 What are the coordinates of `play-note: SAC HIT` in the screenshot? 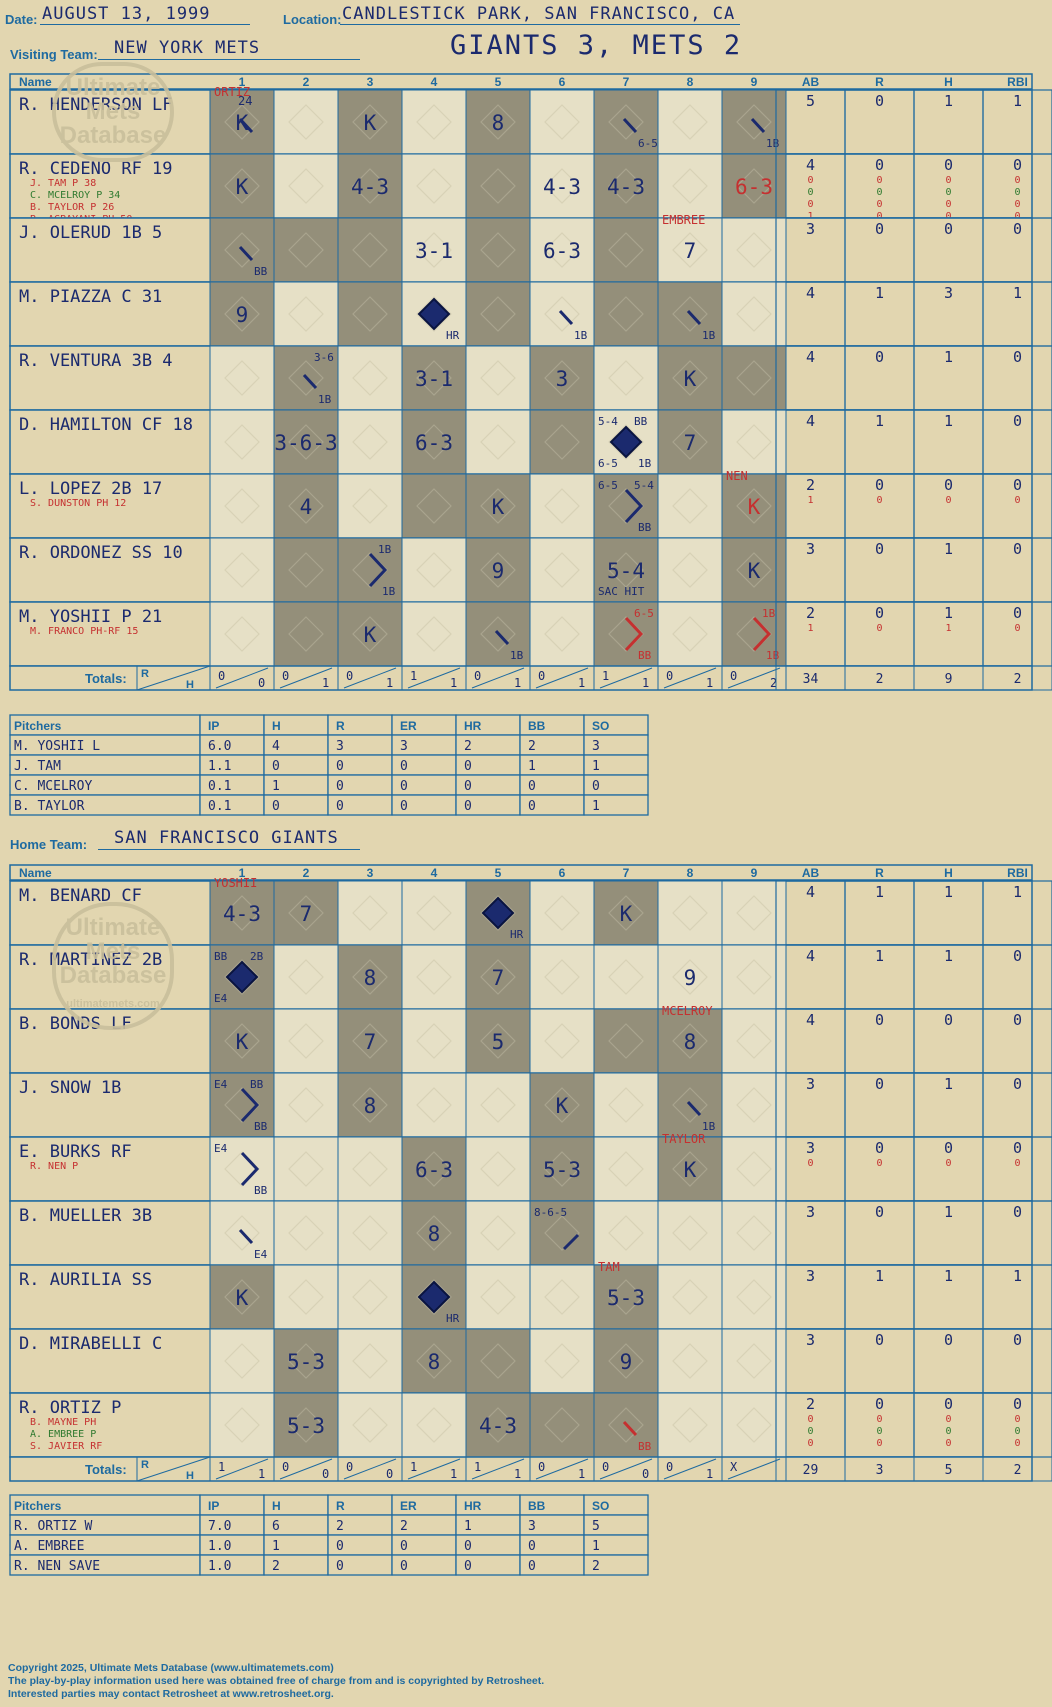 It's located at (621, 591).